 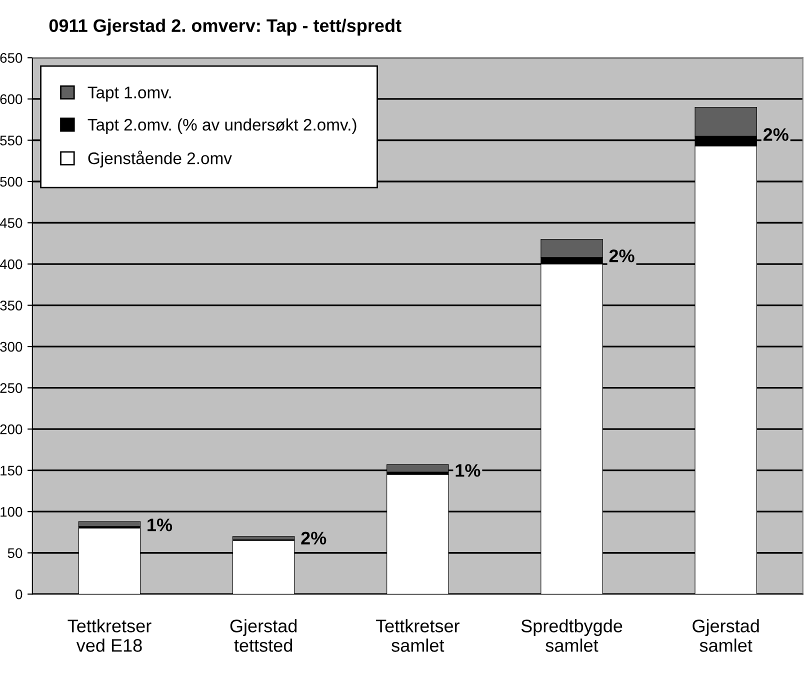 I want to click on x-tick-label: Tettkretser samlet, so click(x=418, y=635).